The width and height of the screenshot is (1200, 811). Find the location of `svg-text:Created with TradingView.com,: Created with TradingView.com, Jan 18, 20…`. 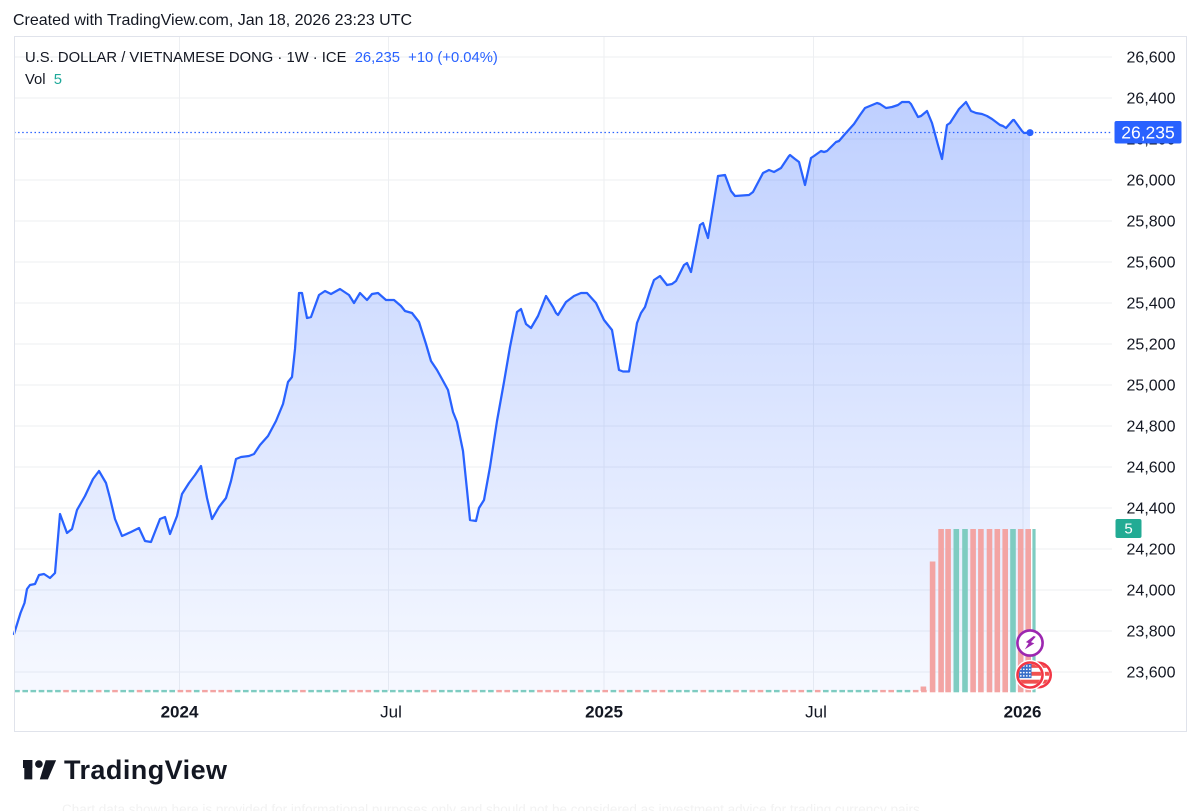

svg-text:Created with TradingView.com,: Created with TradingView.com, Jan 18, 20… is located at coordinates (212, 20).